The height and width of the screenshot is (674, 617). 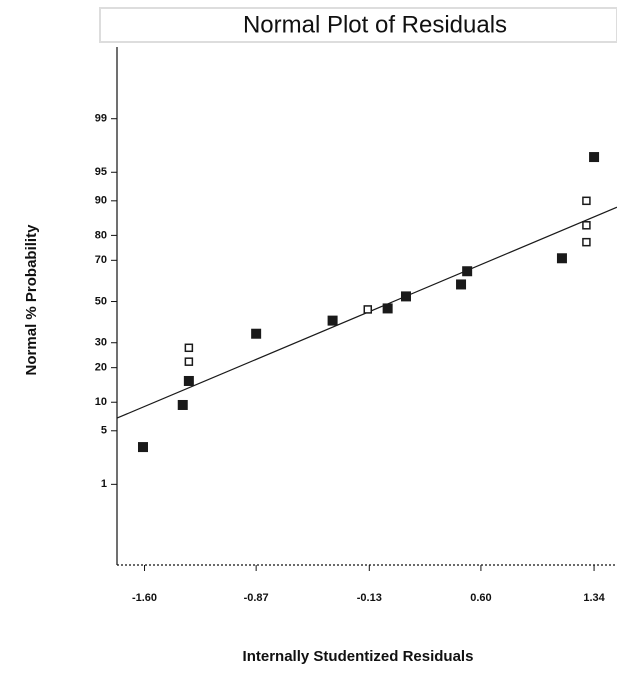 I want to click on x-tick-label: 1.34, so click(x=594, y=598).